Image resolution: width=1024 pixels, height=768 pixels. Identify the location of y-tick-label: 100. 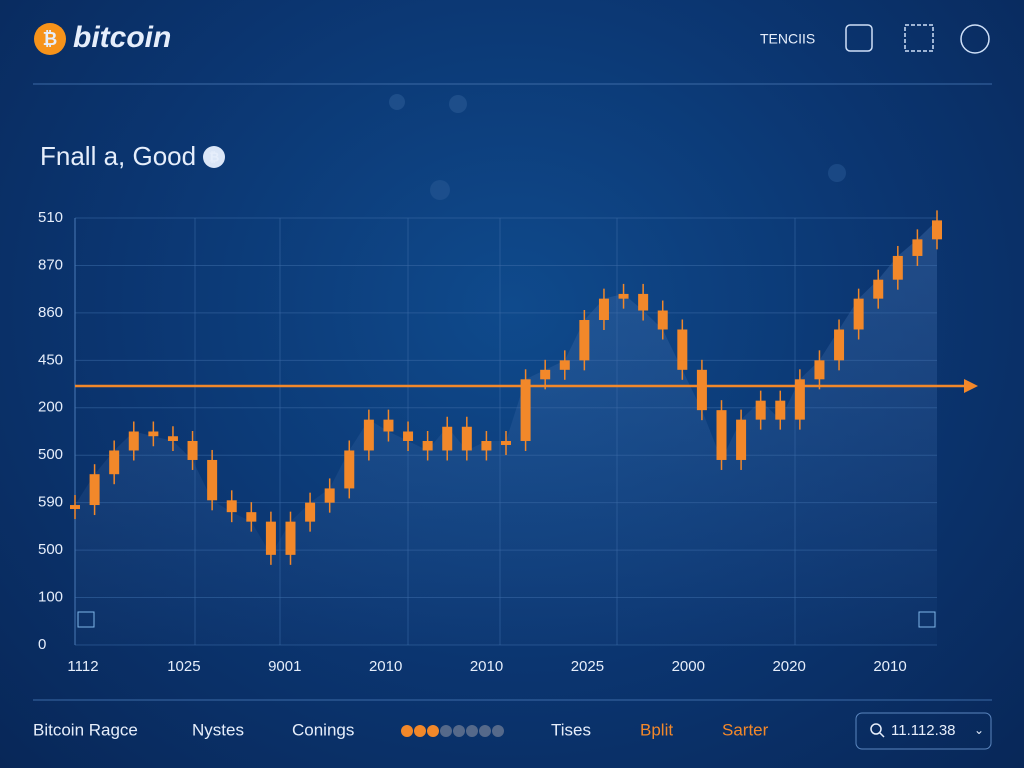
(50, 597).